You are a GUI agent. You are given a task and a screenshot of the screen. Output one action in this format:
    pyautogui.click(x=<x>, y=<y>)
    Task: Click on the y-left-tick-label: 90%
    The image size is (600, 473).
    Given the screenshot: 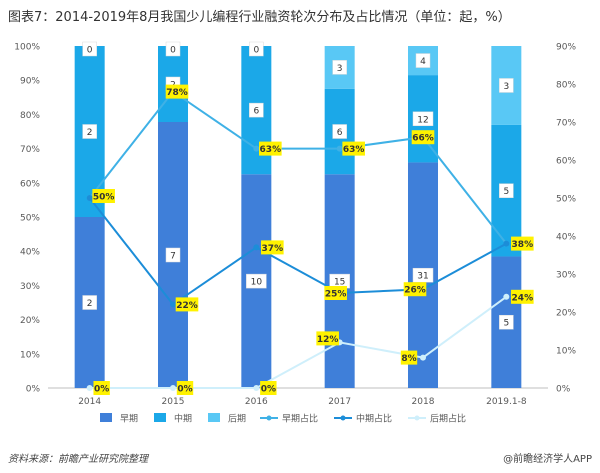 What is the action you would take?
    pyautogui.click(x=30, y=82)
    